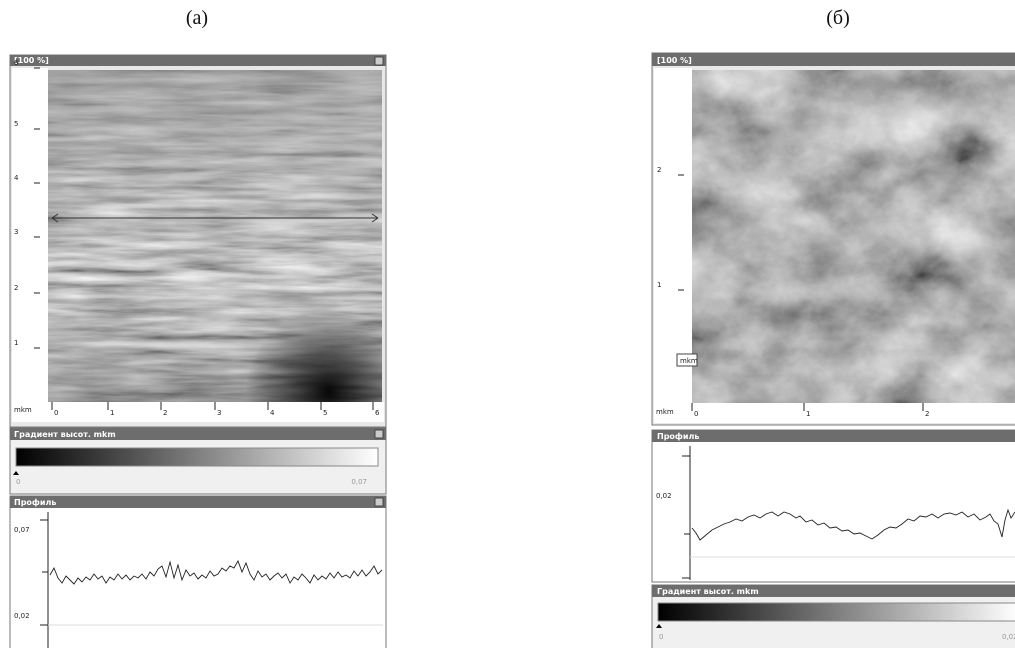  What do you see at coordinates (16, 178) in the screenshot?
I see `y-tick-label: 4` at bounding box center [16, 178].